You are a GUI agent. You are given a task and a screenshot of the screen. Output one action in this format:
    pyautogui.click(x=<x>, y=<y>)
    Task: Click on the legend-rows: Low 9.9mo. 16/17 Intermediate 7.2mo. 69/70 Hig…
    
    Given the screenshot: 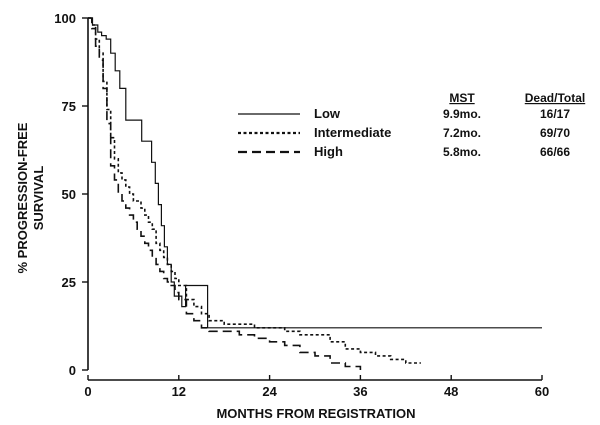 What is the action you would take?
    pyautogui.click(x=404, y=132)
    